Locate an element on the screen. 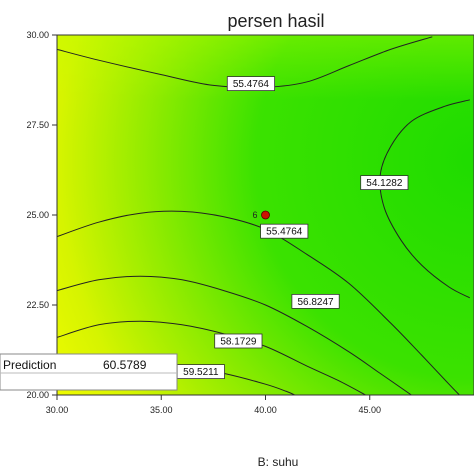  design-point is located at coordinates (265, 215).